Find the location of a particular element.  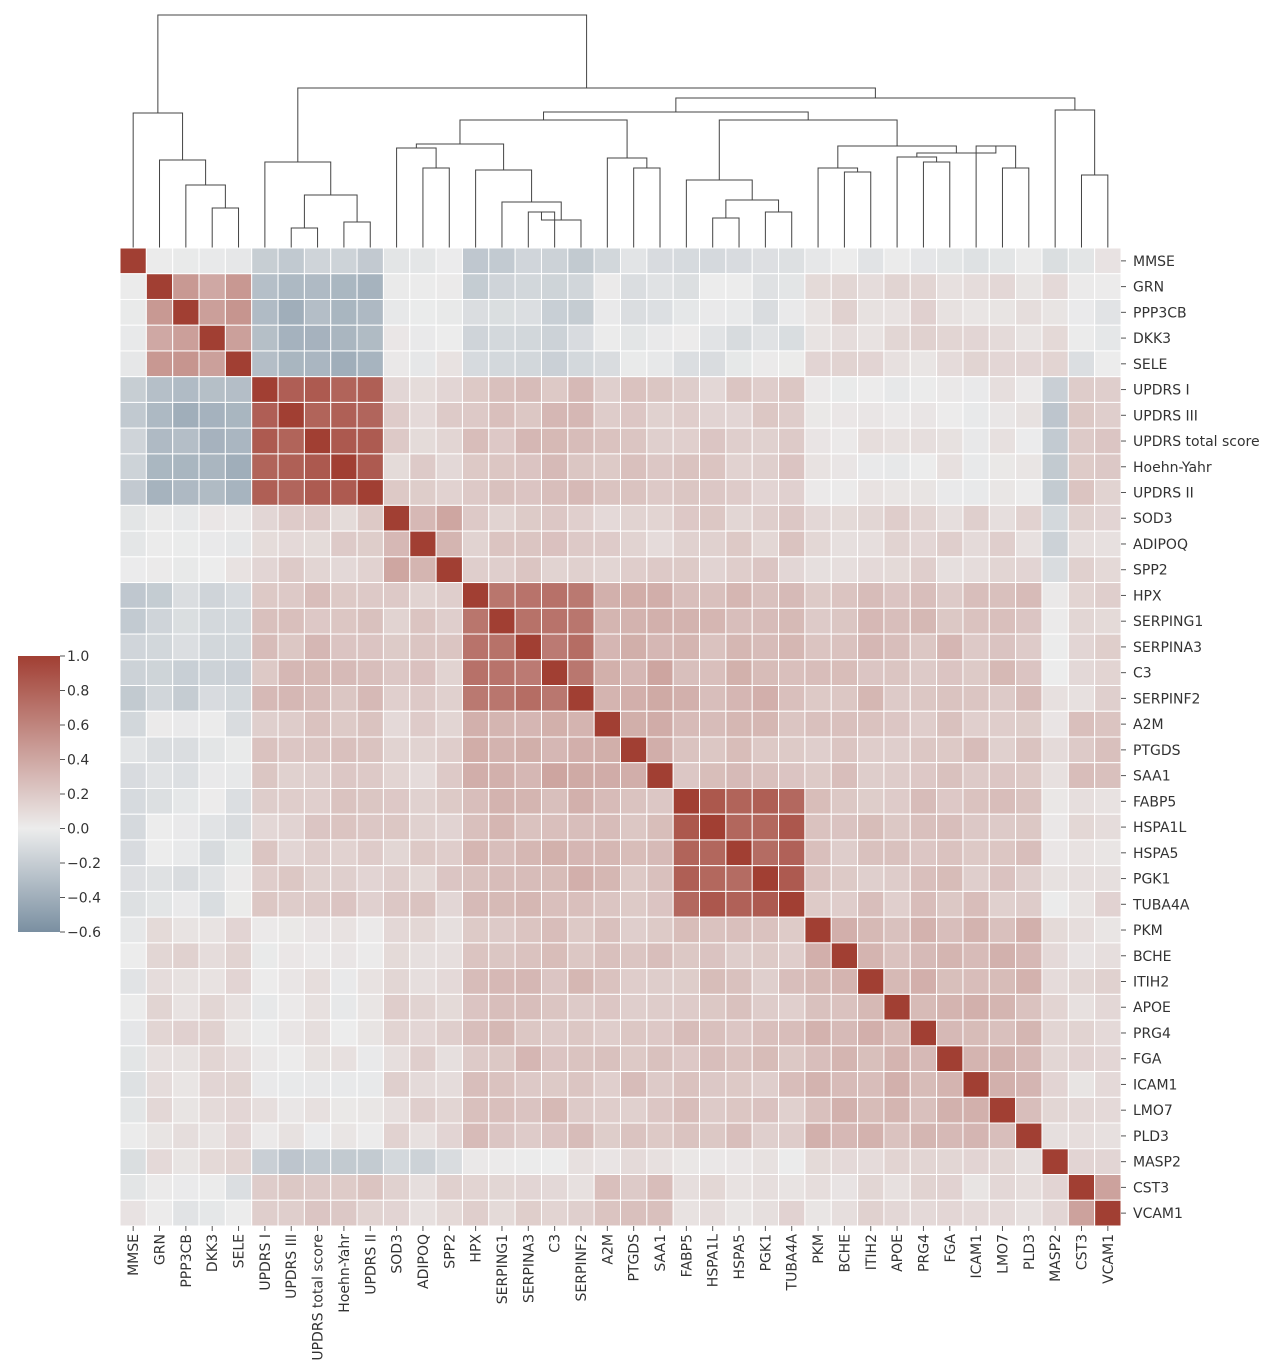

row-label: BCHE is located at coordinates (1152, 957).